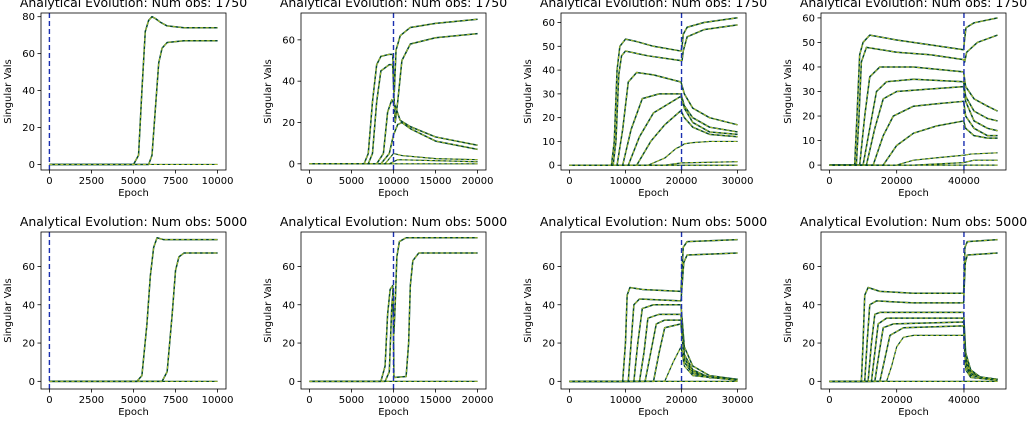 Image resolution: width=1029 pixels, height=425 pixels. Describe the element at coordinates (653, 163) in the screenshot. I see `series-line-8-dashed` at that location.